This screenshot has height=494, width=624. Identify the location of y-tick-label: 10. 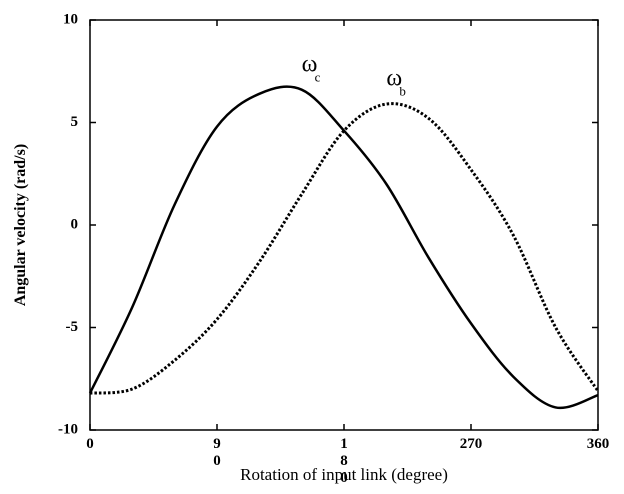
(70, 19).